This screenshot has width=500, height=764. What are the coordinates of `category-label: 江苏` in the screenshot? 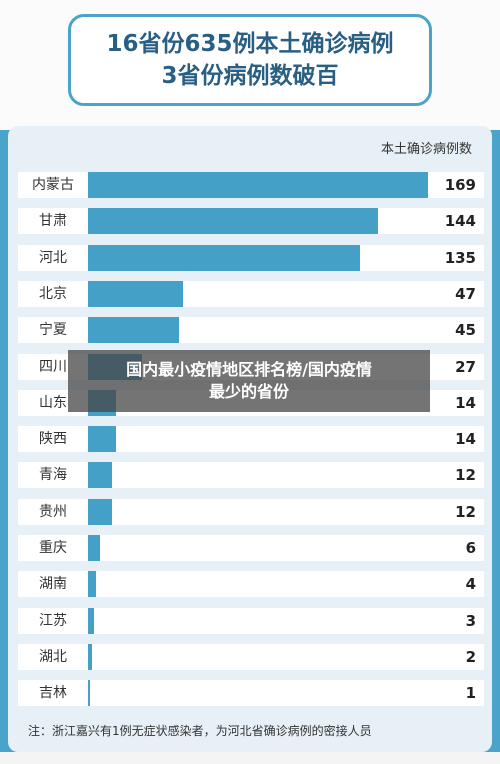 It's located at (53, 620).